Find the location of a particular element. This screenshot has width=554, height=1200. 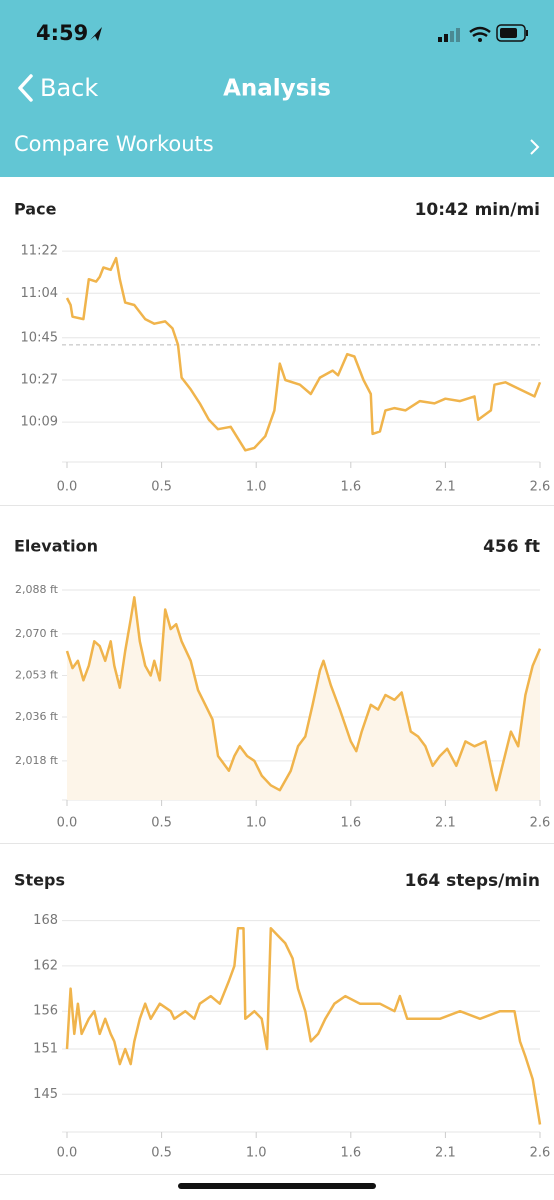

y-tick-label: 10:09 is located at coordinates (39, 422).